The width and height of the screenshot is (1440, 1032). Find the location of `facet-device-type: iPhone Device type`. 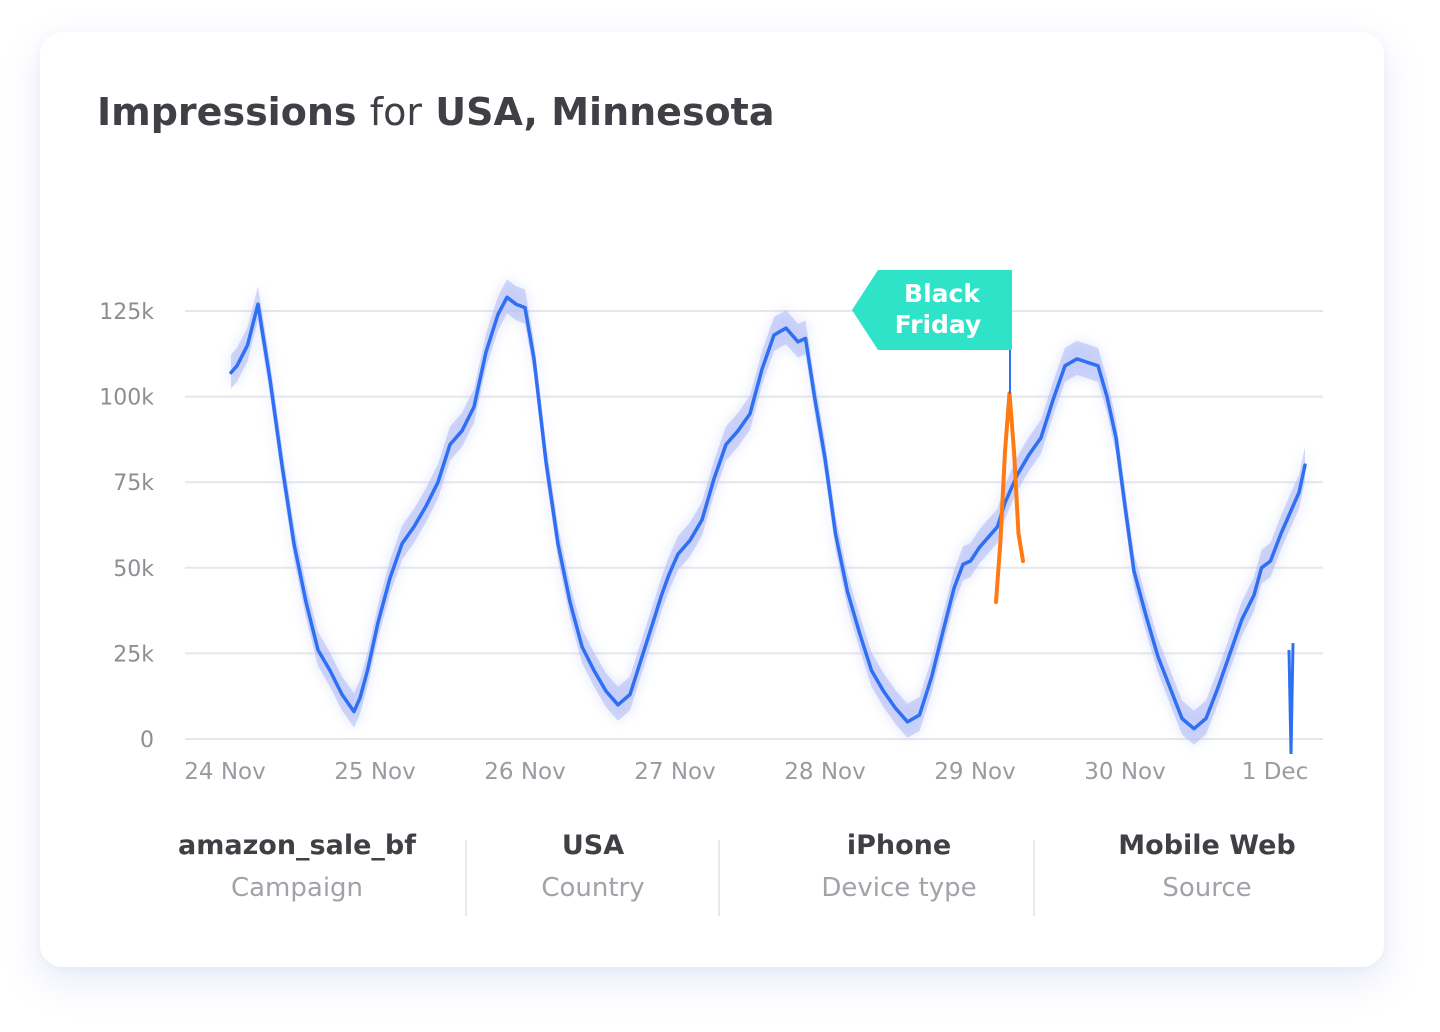

facet-device-type: iPhone Device type is located at coordinates (899, 866).